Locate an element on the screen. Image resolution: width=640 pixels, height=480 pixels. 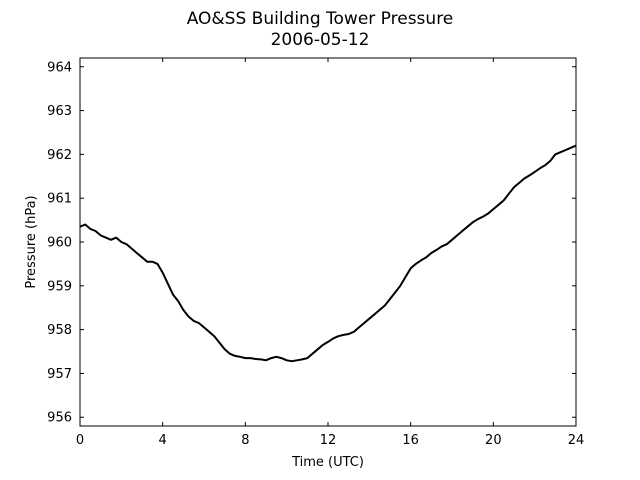
x-tick-label: 4 is located at coordinates (163, 440).